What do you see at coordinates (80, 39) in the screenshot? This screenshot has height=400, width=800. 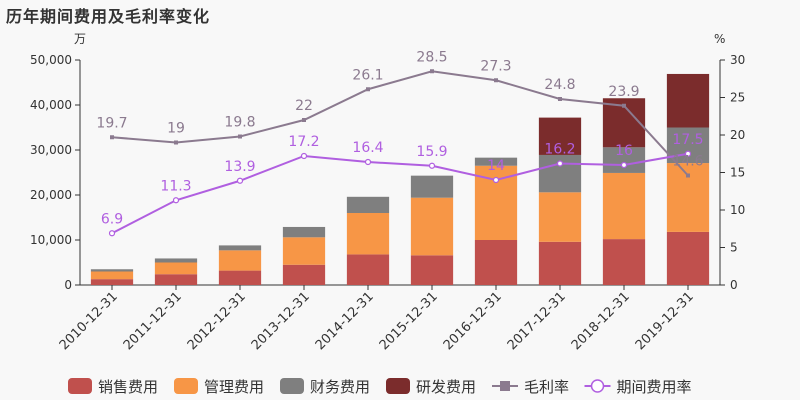 I see `y-left-unit: 万` at bounding box center [80, 39].